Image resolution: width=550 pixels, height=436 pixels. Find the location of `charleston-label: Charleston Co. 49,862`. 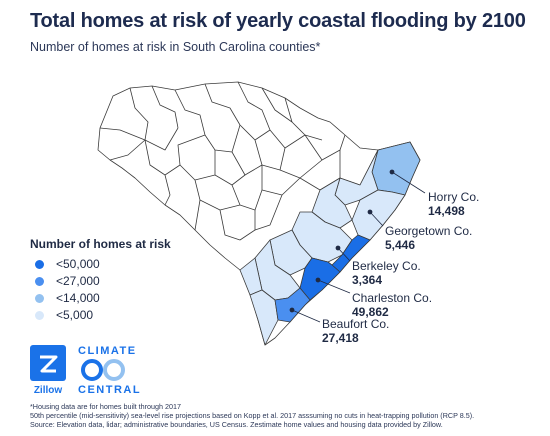

charleston-label: Charleston Co. 49,862 is located at coordinates (392, 305).